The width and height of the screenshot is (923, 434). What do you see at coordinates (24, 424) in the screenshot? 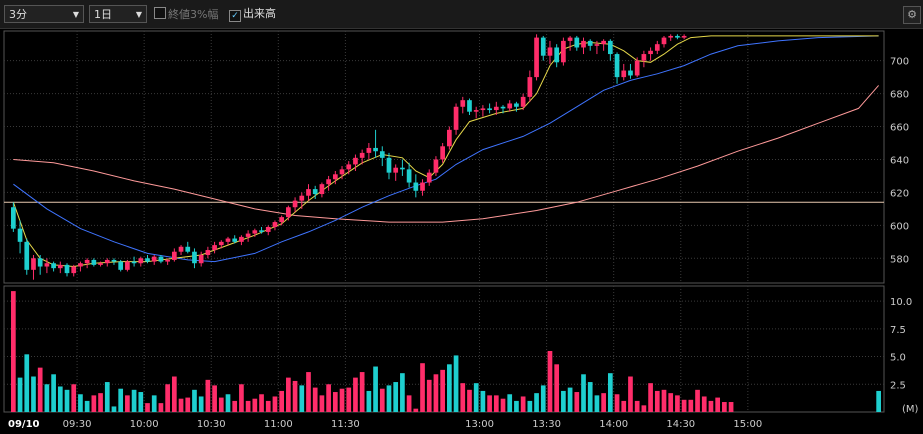
I see `x-tick-label: 09/10` at bounding box center [24, 424].